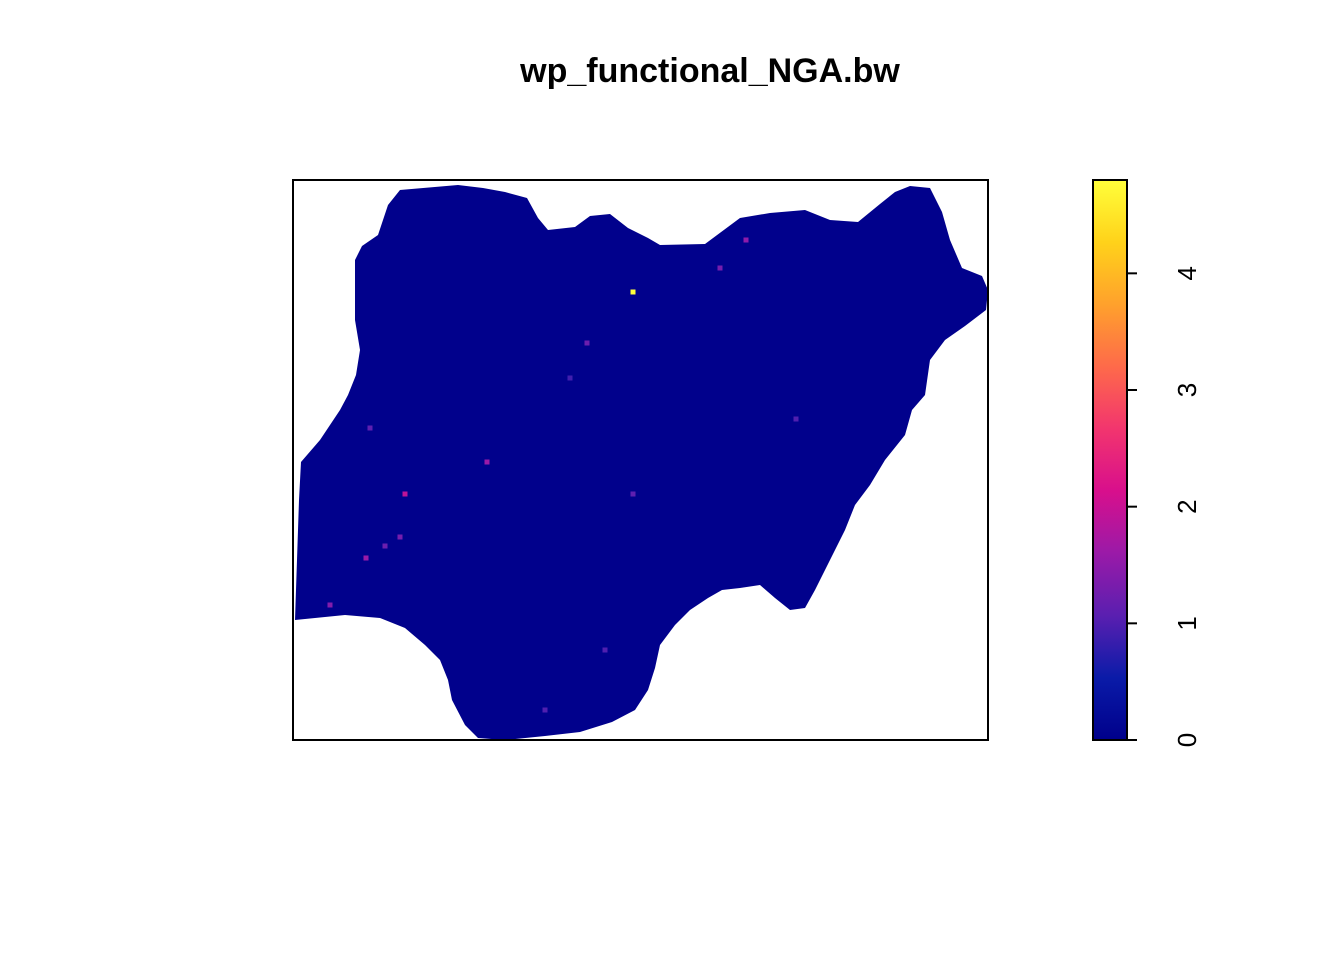 Image resolution: width=1344 pixels, height=960 pixels. Describe the element at coordinates (1164, 506) in the screenshot. I see `legend-ticks: 0 1 2 3 4` at that location.